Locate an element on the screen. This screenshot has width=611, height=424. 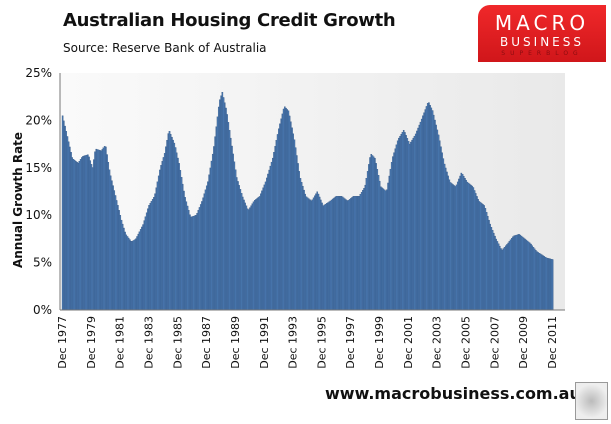
x-tick-label: Dec 2007 is located at coordinates (494, 342).